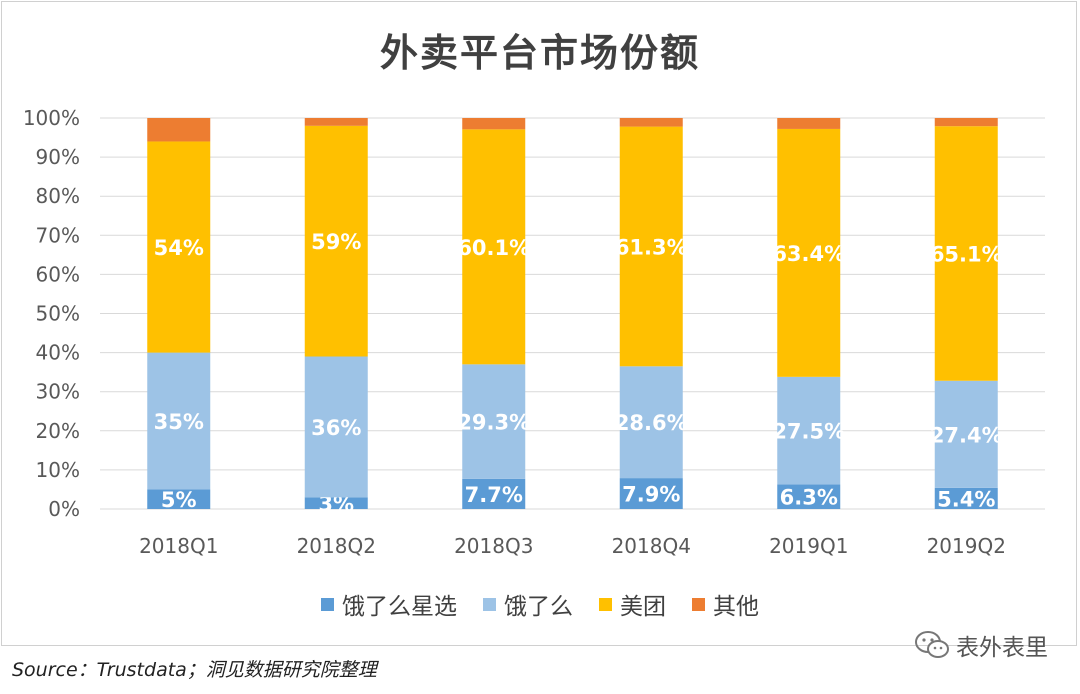  Describe the element at coordinates (51, 118) in the screenshot. I see `y-tick-label: 100%` at that location.